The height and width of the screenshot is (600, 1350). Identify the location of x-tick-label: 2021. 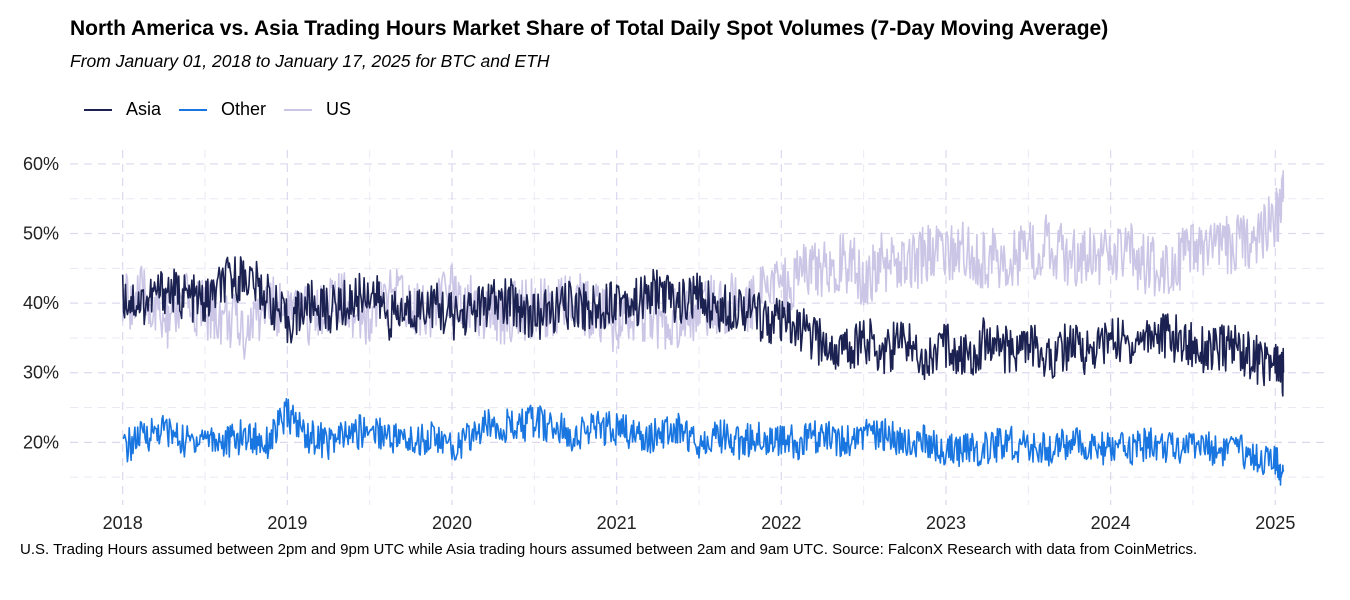
(617, 523).